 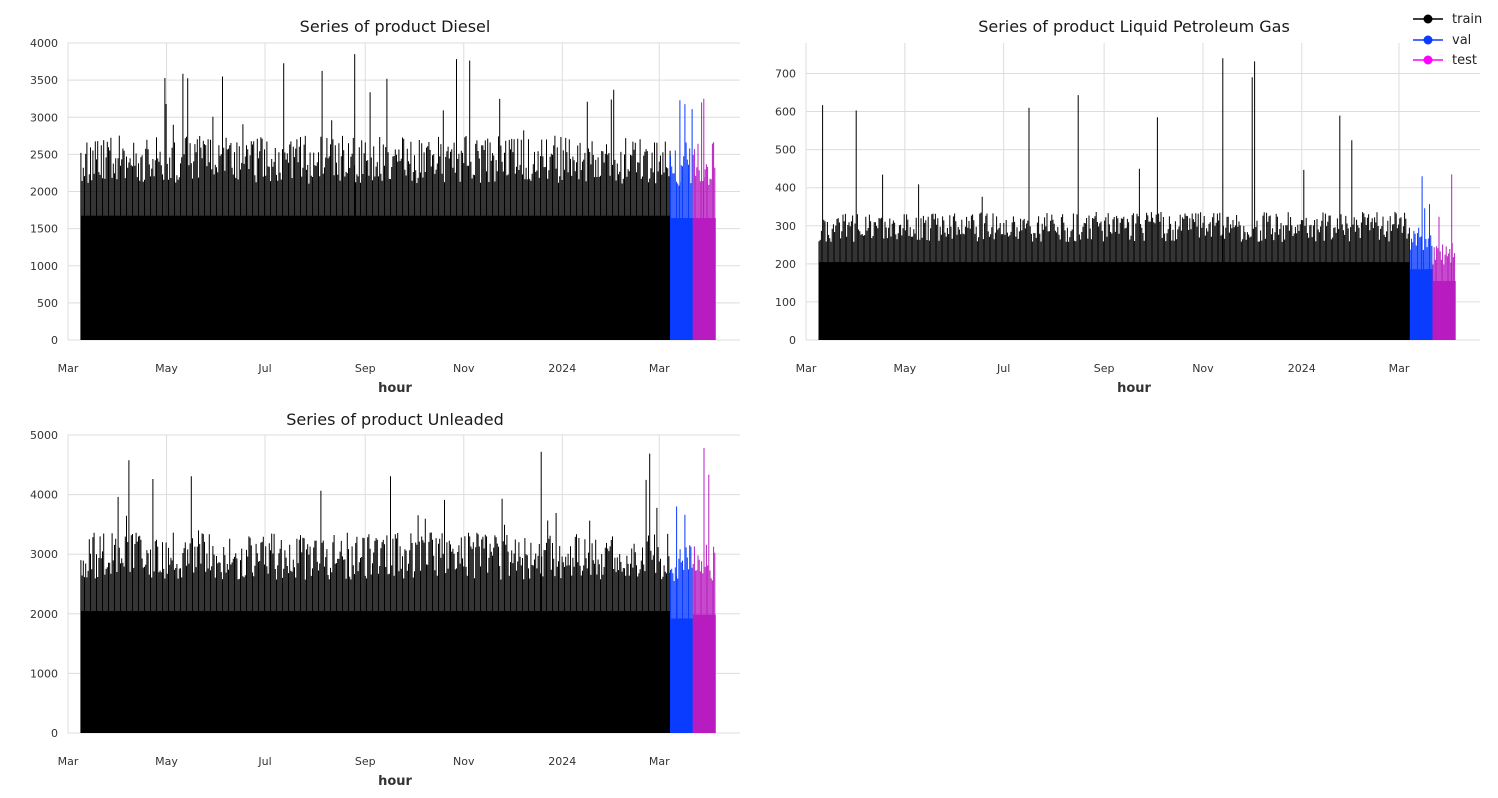 What do you see at coordinates (1134, 388) in the screenshot?
I see `x-axis-label-lpg: hour` at bounding box center [1134, 388].